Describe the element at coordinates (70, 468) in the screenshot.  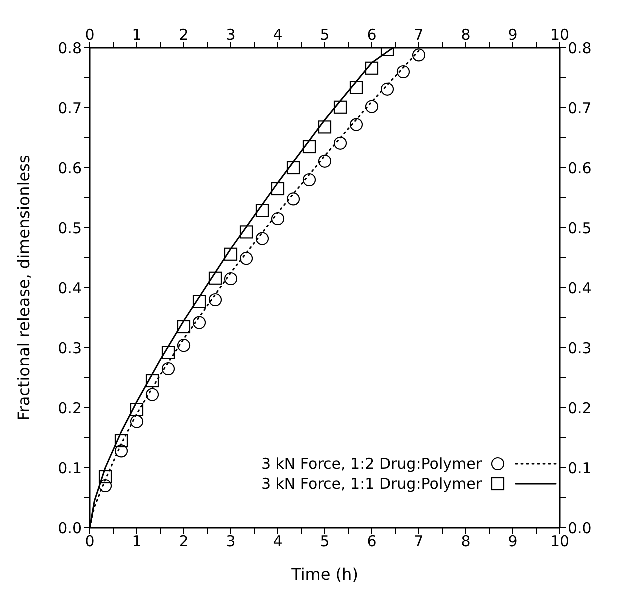
I see `y-tick-label: 0.1` at that location.